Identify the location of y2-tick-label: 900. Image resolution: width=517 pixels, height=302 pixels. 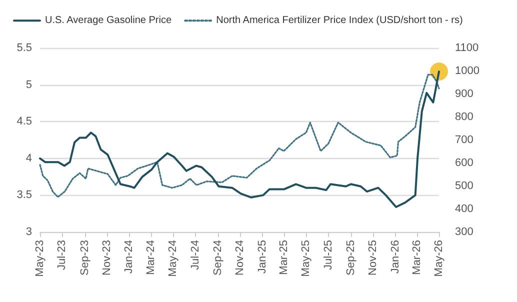
(464, 94).